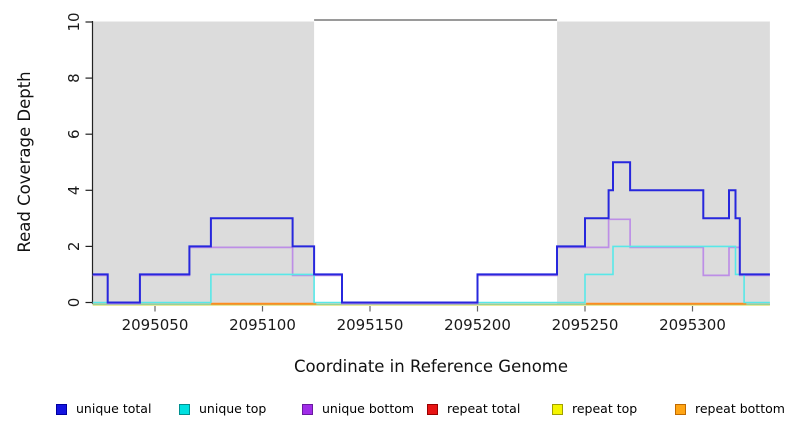  Describe the element at coordinates (477, 325) in the screenshot. I see `x-tick-label: 2095200` at that location.